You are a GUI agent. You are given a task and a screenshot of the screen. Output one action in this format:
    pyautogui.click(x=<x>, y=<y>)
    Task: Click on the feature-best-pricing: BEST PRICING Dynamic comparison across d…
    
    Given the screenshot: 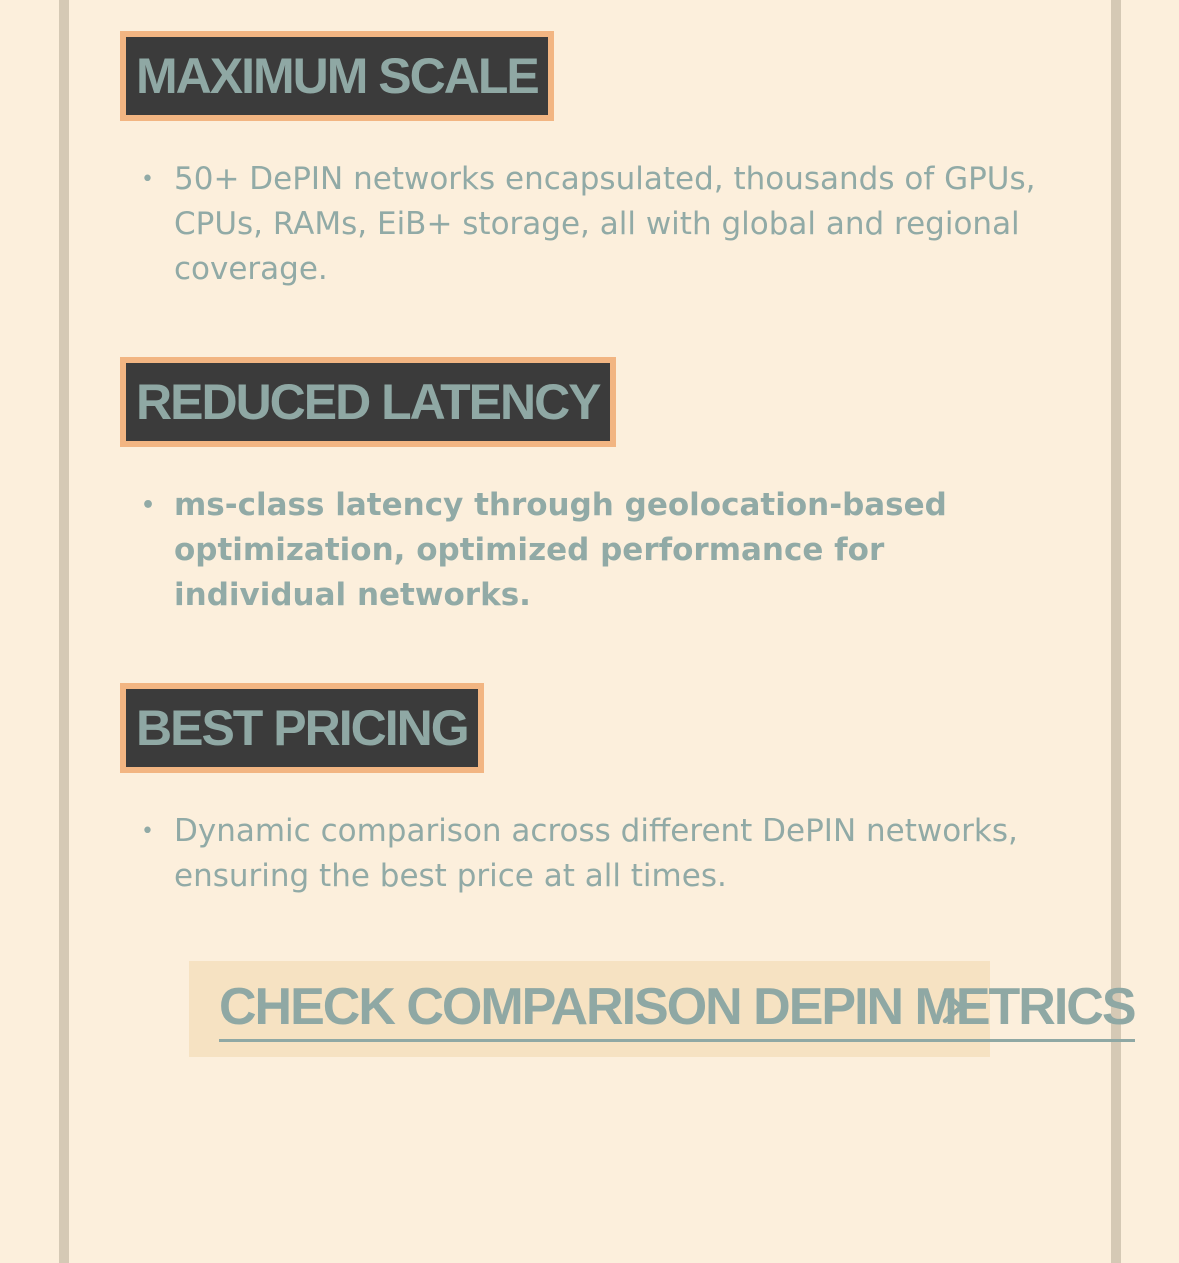 What is the action you would take?
    pyautogui.click(x=590, y=791)
    